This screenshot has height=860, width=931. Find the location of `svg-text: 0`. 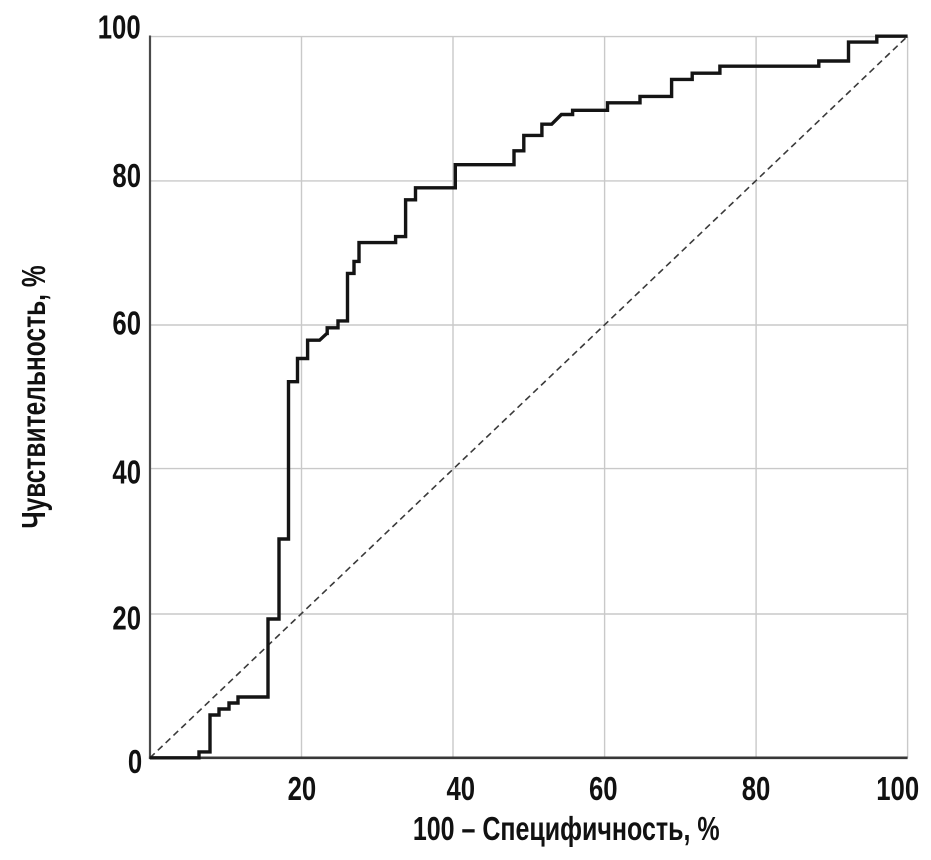

svg-text: 0 is located at coordinates (135, 762).